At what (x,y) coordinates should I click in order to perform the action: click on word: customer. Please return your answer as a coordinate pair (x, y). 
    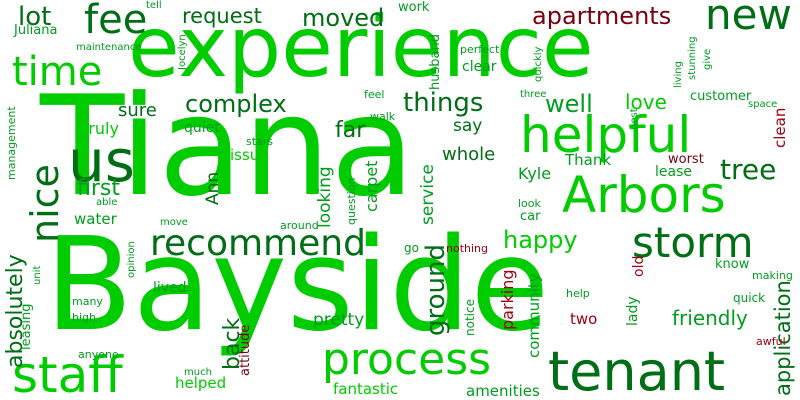
    Looking at the image, I should click on (721, 96).